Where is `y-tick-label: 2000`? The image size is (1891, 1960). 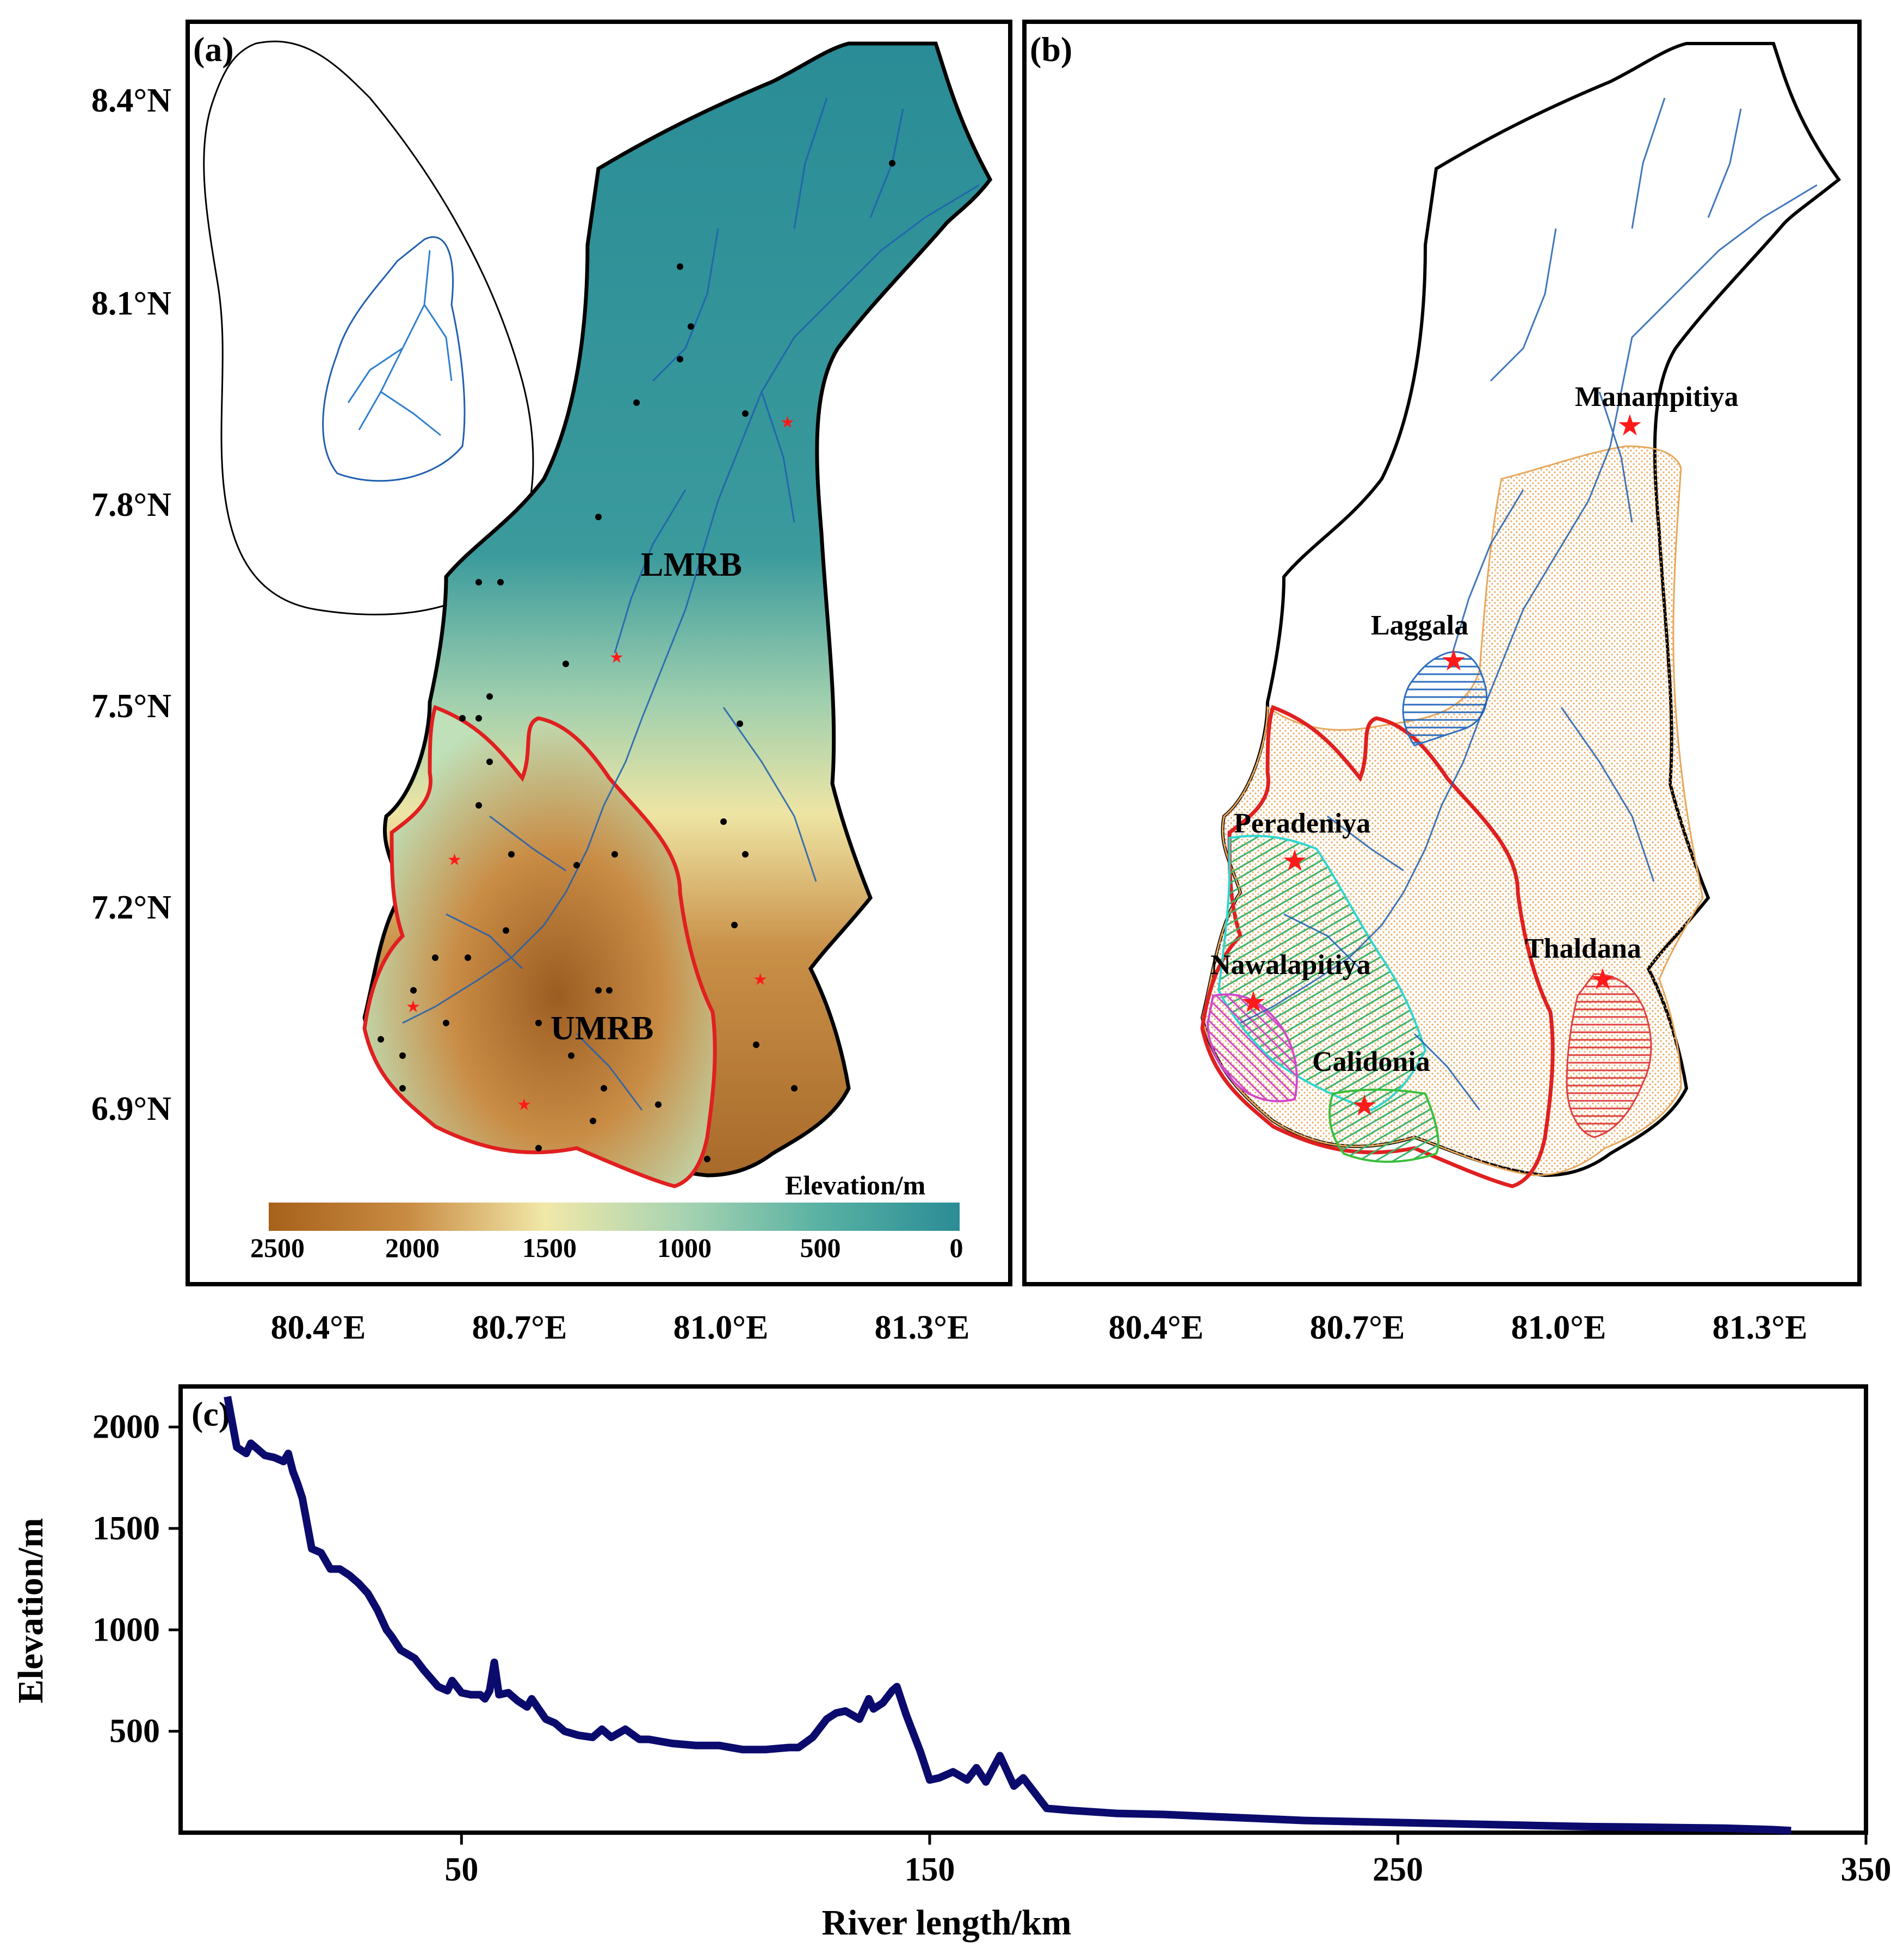 y-tick-label: 2000 is located at coordinates (126, 1427).